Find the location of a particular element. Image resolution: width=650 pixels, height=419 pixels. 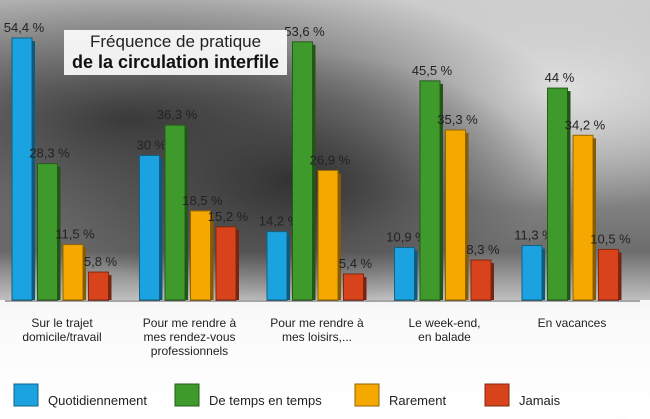

category-label: professionnels is located at coordinates (189, 351).